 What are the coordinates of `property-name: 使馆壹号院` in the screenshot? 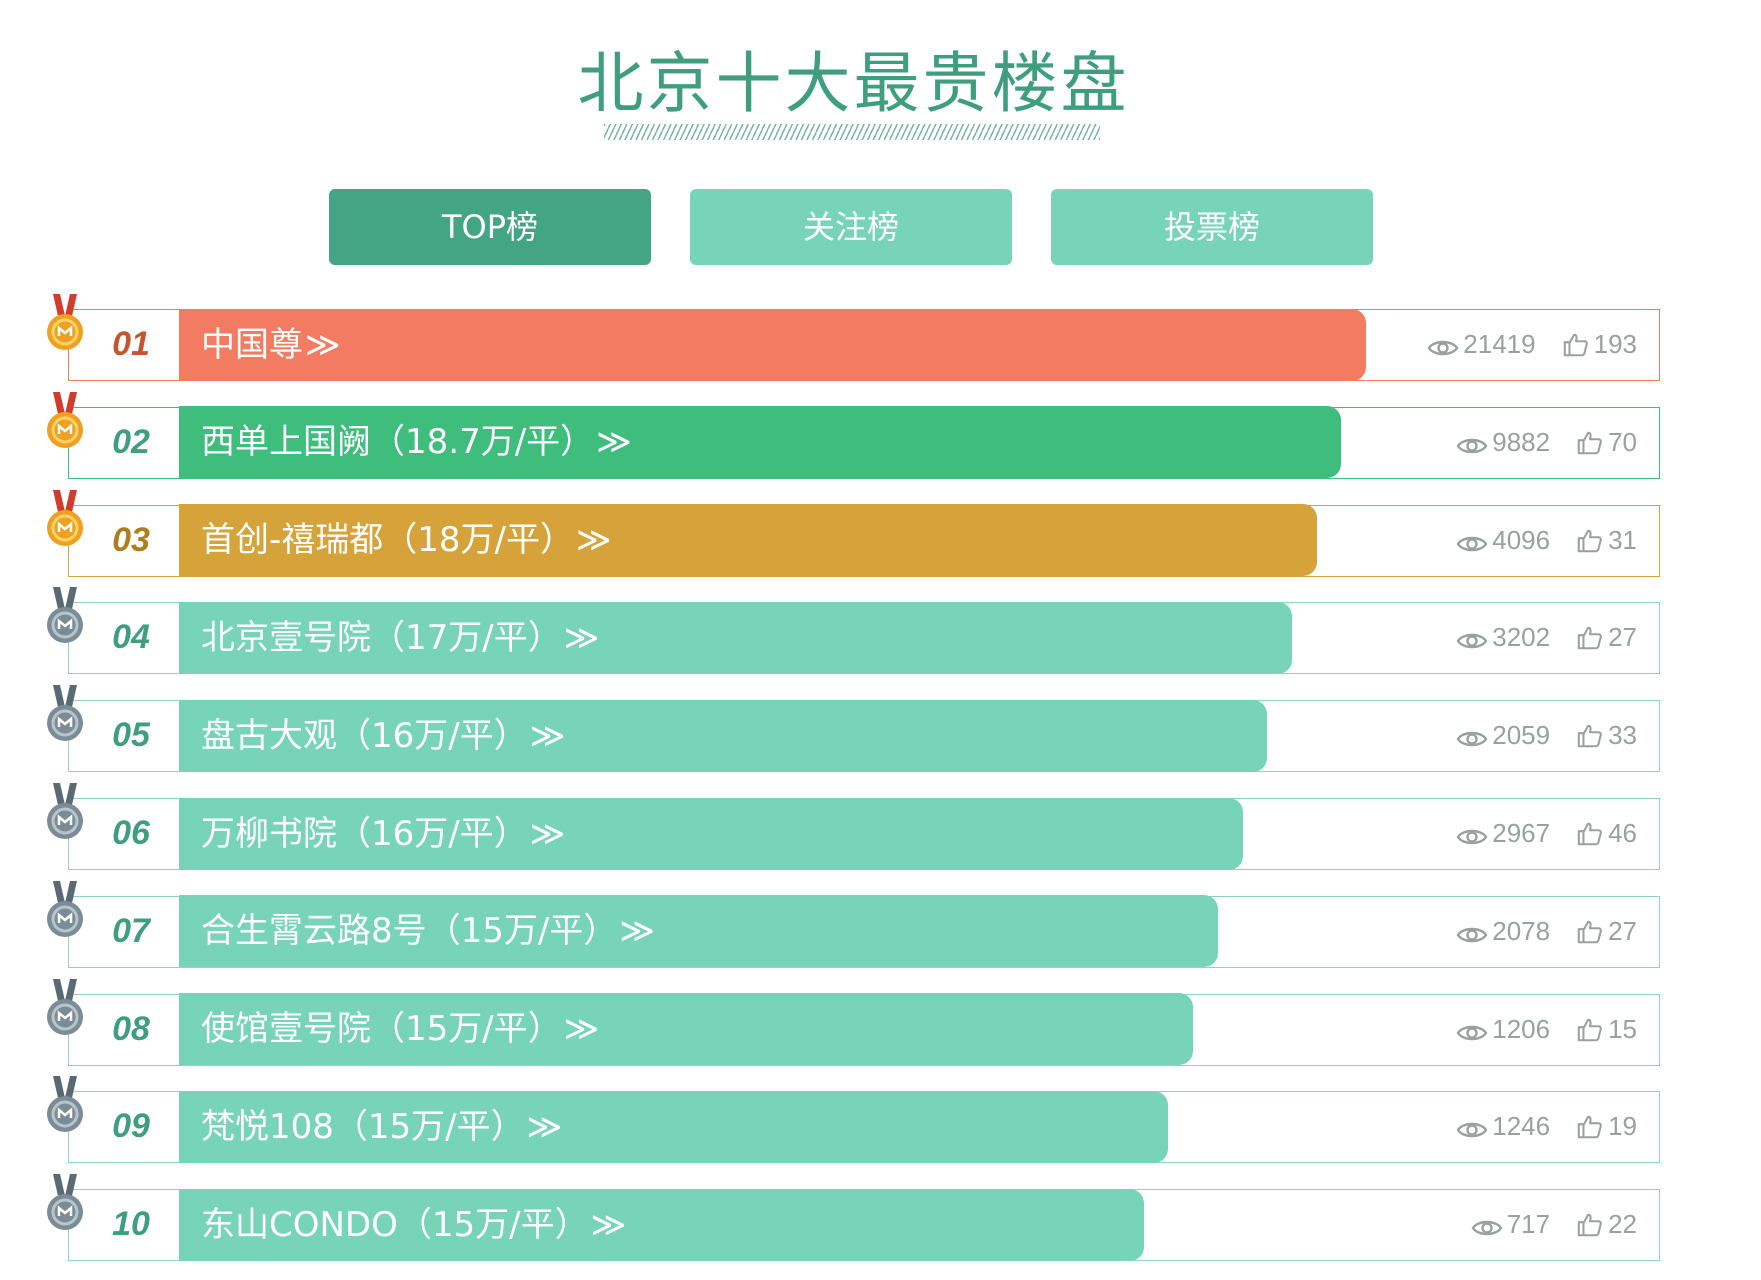 It's located at (286, 1029).